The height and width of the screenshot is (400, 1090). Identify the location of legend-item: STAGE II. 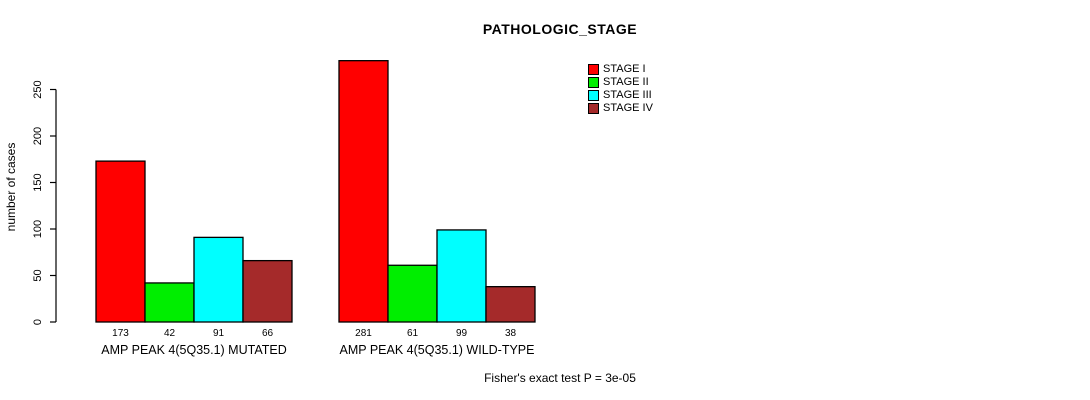
(620, 82).